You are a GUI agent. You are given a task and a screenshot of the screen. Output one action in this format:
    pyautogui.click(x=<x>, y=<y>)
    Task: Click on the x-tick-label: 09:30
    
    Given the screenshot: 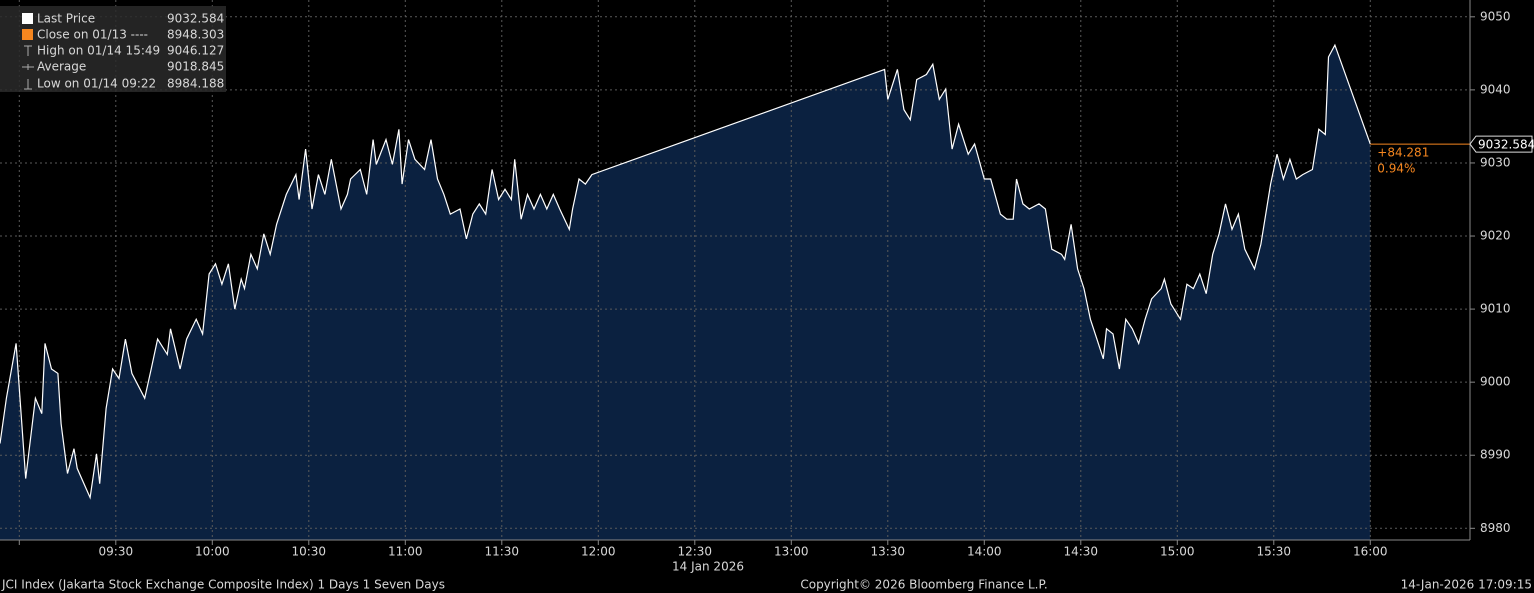 What is the action you would take?
    pyautogui.click(x=116, y=552)
    